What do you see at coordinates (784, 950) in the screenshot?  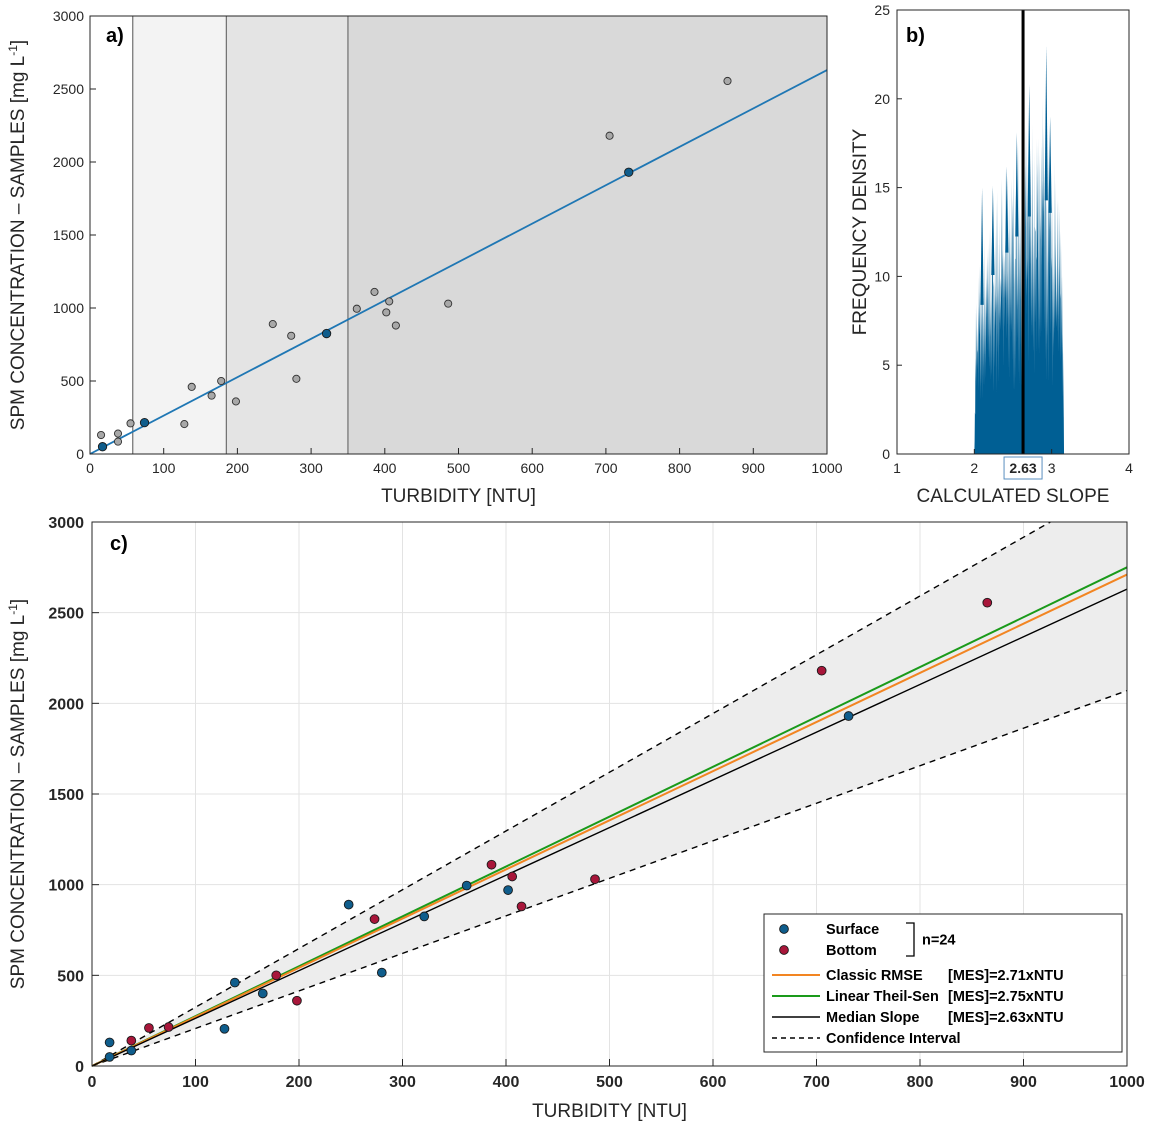 I see `legend-bottom-marker` at bounding box center [784, 950].